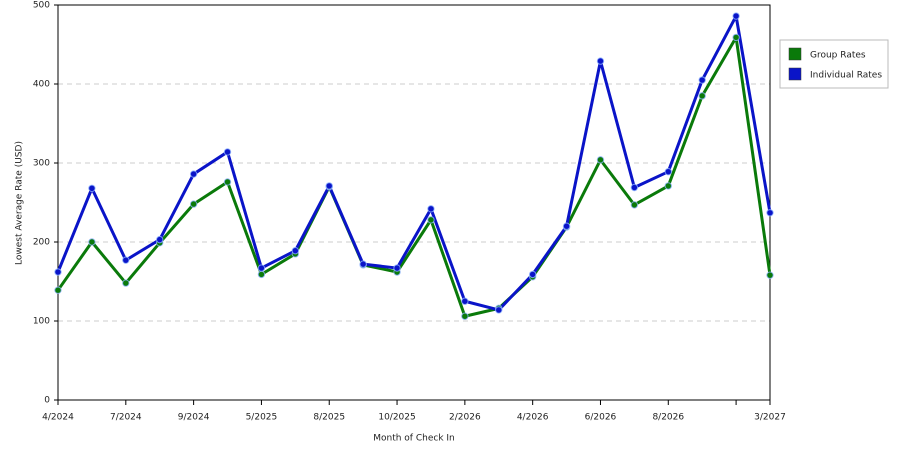 The image size is (900, 450). Describe the element at coordinates (668, 418) in the screenshot. I see `x-tick-label: 8/2026` at that location.